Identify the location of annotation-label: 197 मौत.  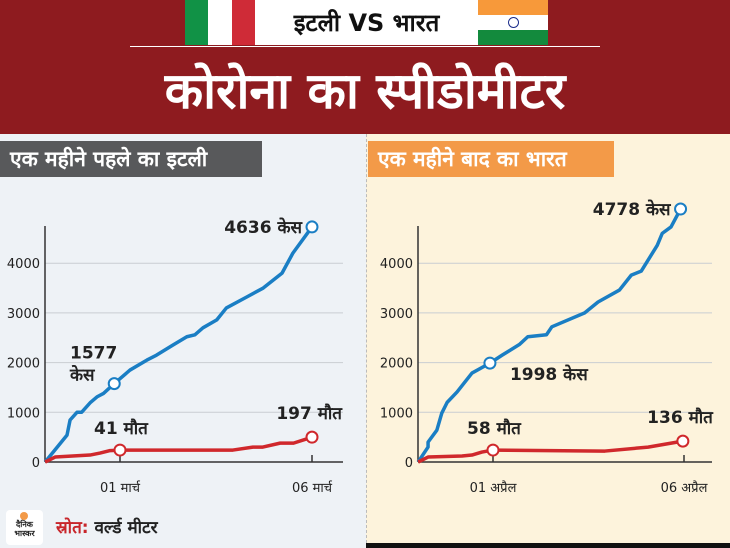
(309, 413).